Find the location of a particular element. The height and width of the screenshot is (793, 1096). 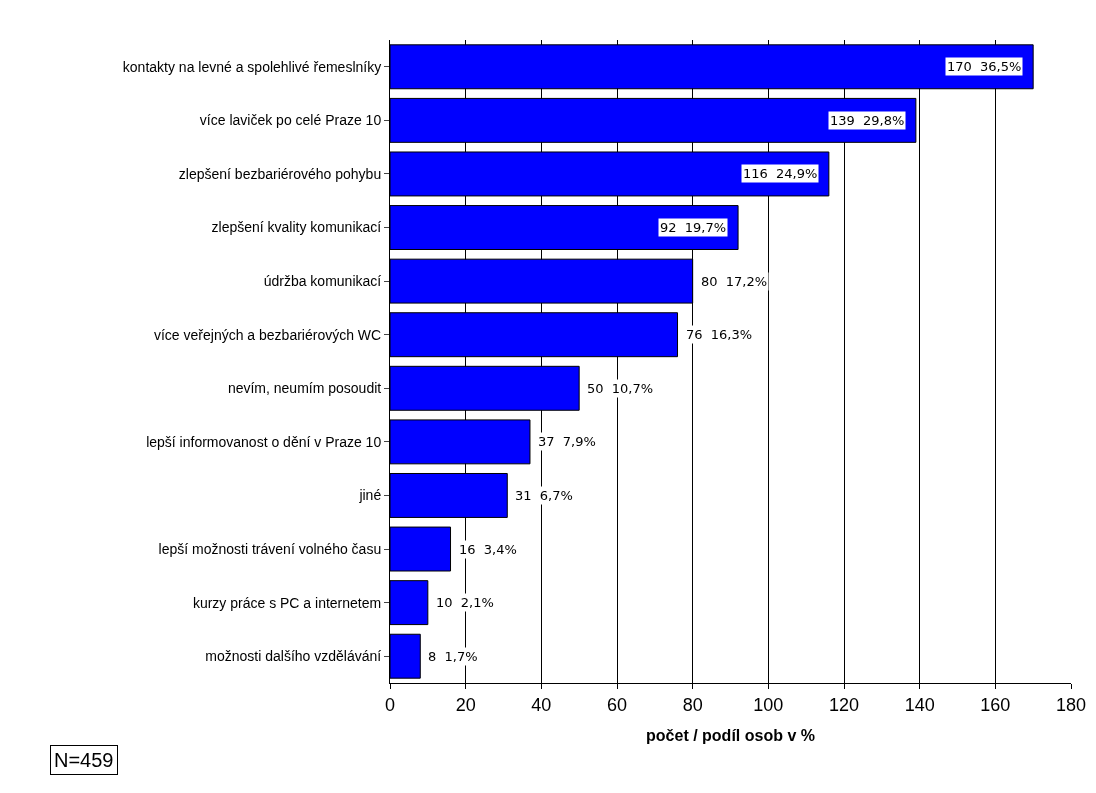

y-tick-label: kontakty na levné a spolehlivé řemeslníky is located at coordinates (252, 66).